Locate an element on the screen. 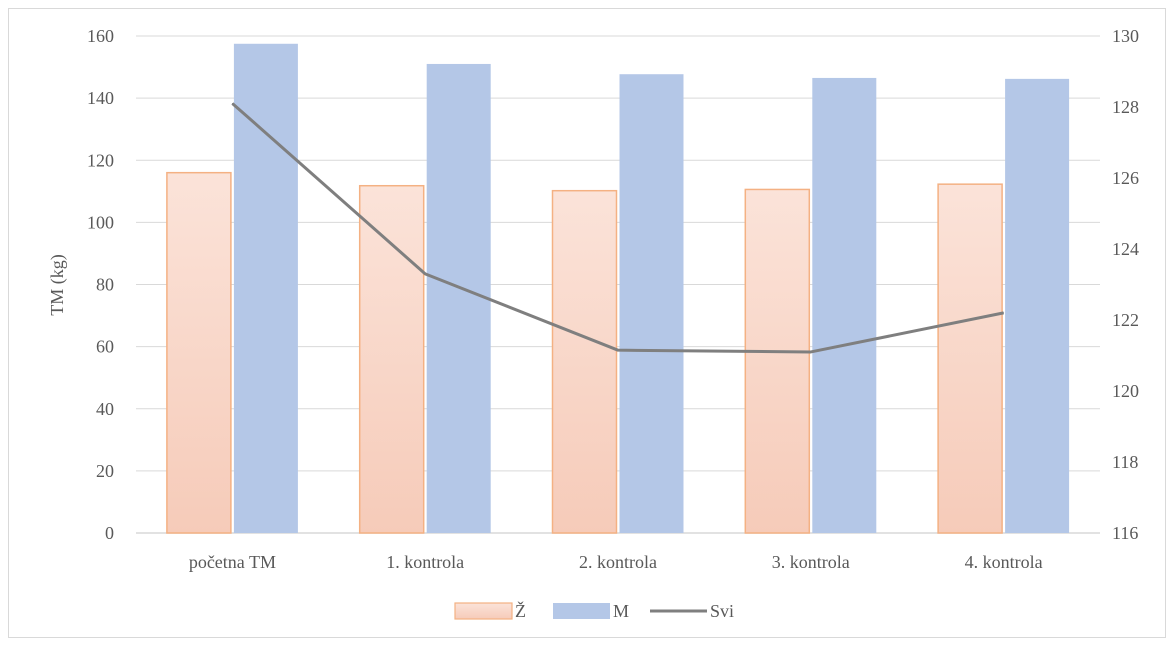 The image size is (1174, 645). y-tick-label: 20 is located at coordinates (105, 471).